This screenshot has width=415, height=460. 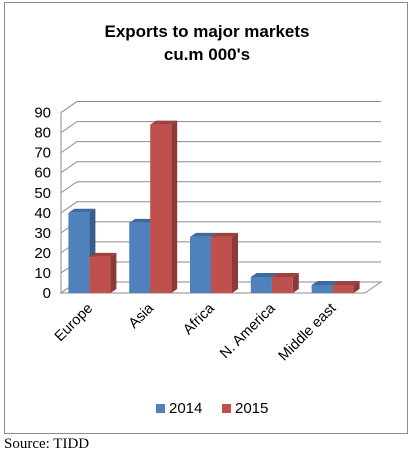 I want to click on legend-label-2014: 2014, so click(x=185, y=408).